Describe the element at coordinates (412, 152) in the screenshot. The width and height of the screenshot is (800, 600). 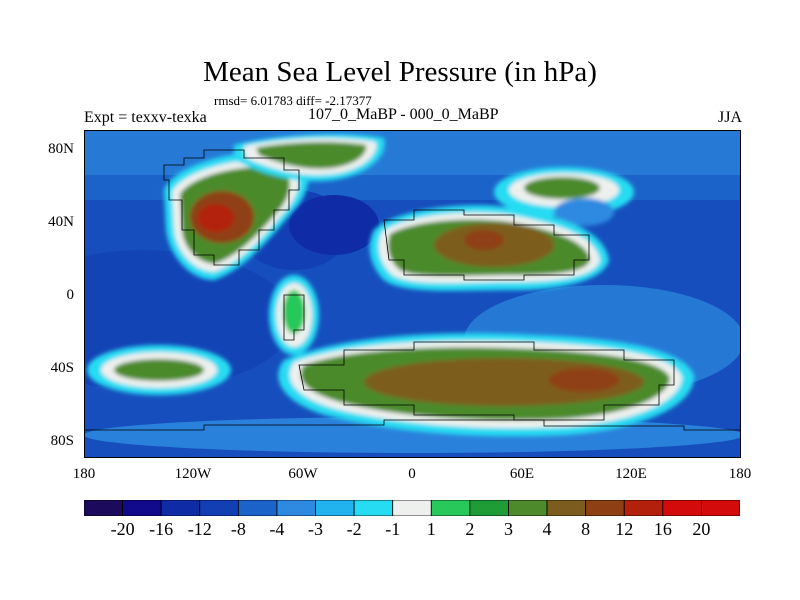
I see `arctic-band` at that location.